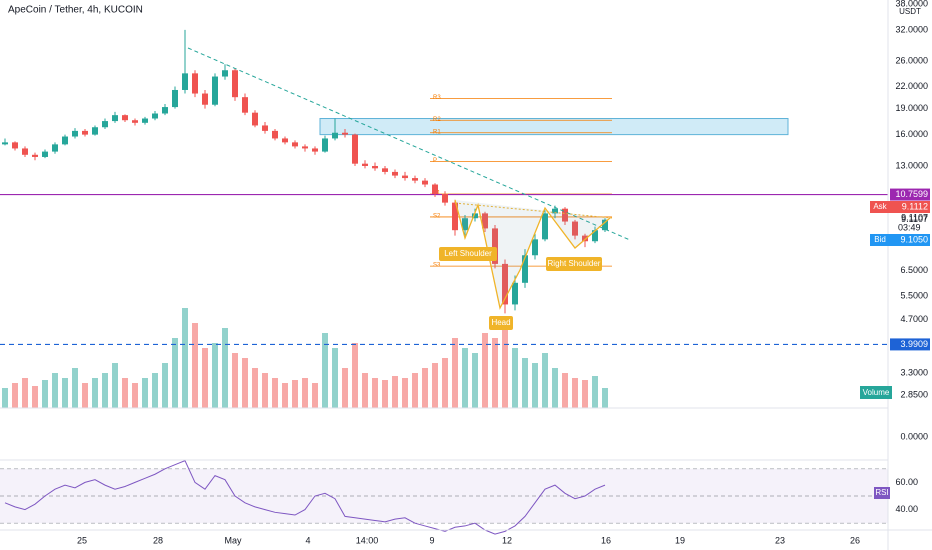 The height and width of the screenshot is (550, 932). Describe the element at coordinates (880, 207) in the screenshot. I see `ask-tag` at that location.